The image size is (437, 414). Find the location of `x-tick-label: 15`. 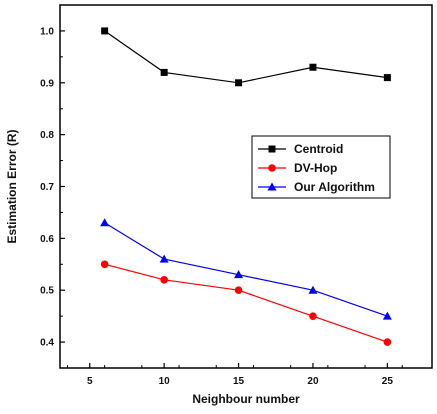

x-tick-label: 15 is located at coordinates (239, 381).